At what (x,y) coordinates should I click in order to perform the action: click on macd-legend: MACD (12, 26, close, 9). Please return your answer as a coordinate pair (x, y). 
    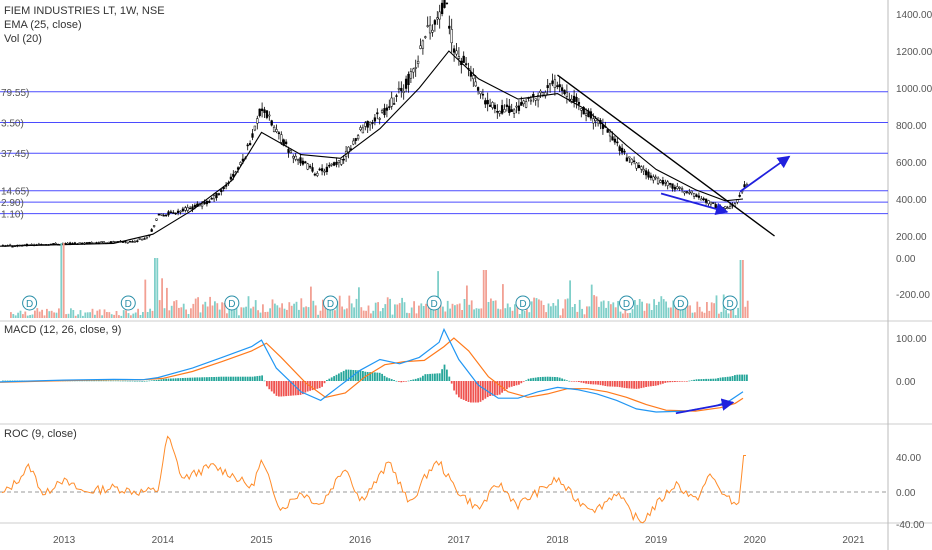
    Looking at the image, I should click on (62, 330).